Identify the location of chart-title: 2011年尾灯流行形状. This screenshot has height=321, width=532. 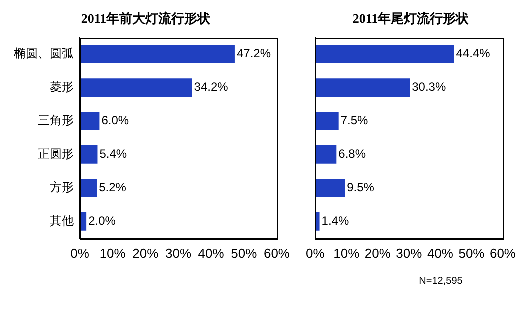
(411, 18).